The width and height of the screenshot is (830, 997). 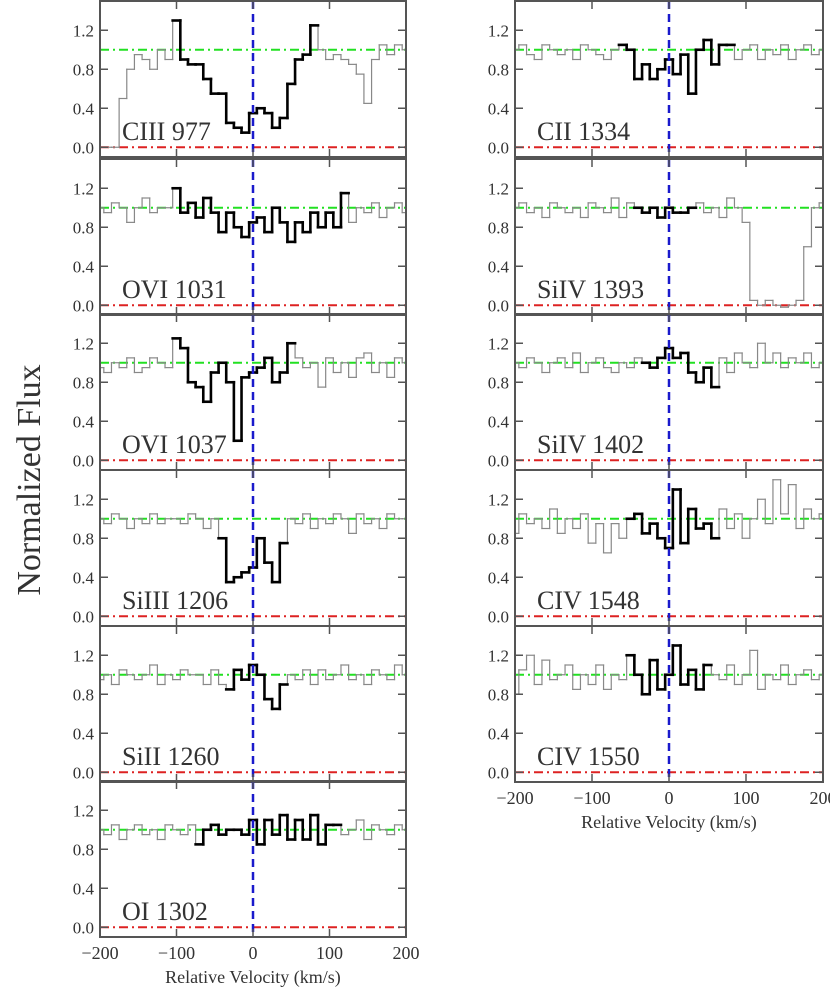 What do you see at coordinates (588, 756) in the screenshot?
I see `line-label: CIV 1550` at bounding box center [588, 756].